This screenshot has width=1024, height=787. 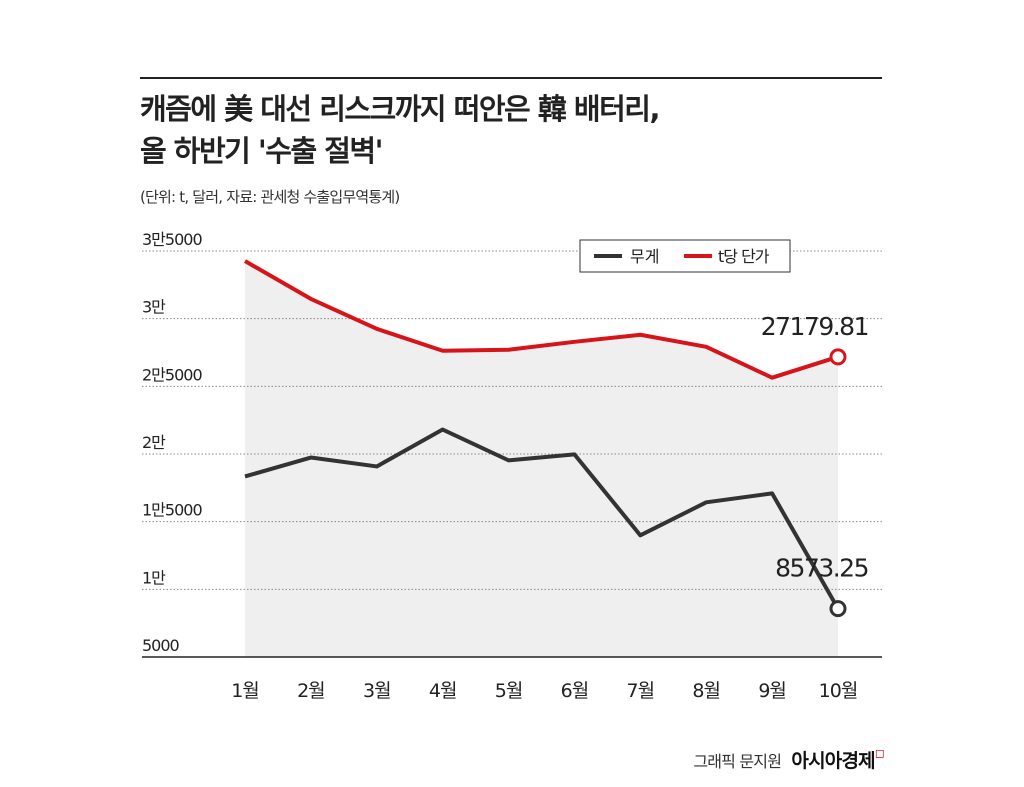 What do you see at coordinates (172, 510) in the screenshot?
I see `y-tick-label: 1만5000` at bounding box center [172, 510].